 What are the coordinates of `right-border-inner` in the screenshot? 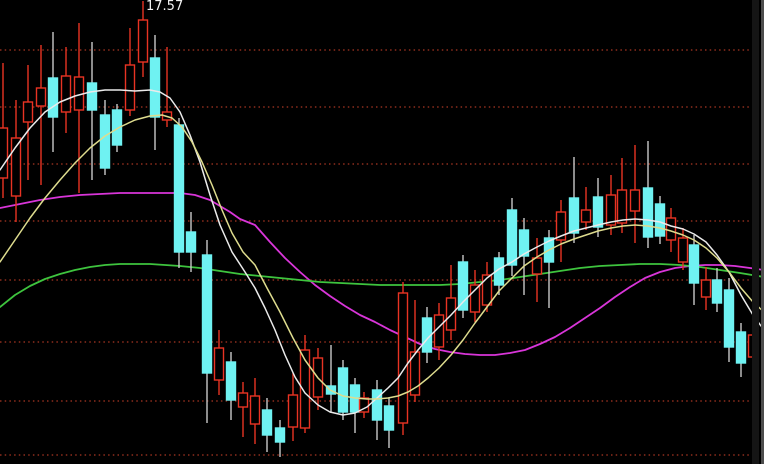 It's located at (755, 232).